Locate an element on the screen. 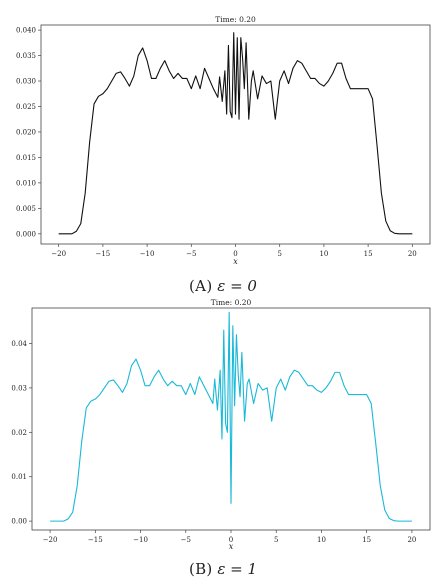 The image size is (446, 585). caption-a-math: ε = 0 is located at coordinates (237, 286).